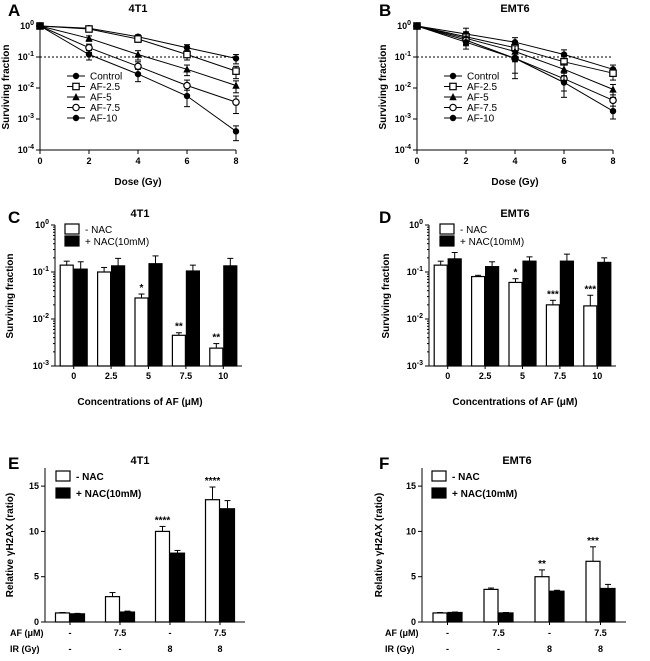  I want to click on panel-letter: C, so click(14, 217).